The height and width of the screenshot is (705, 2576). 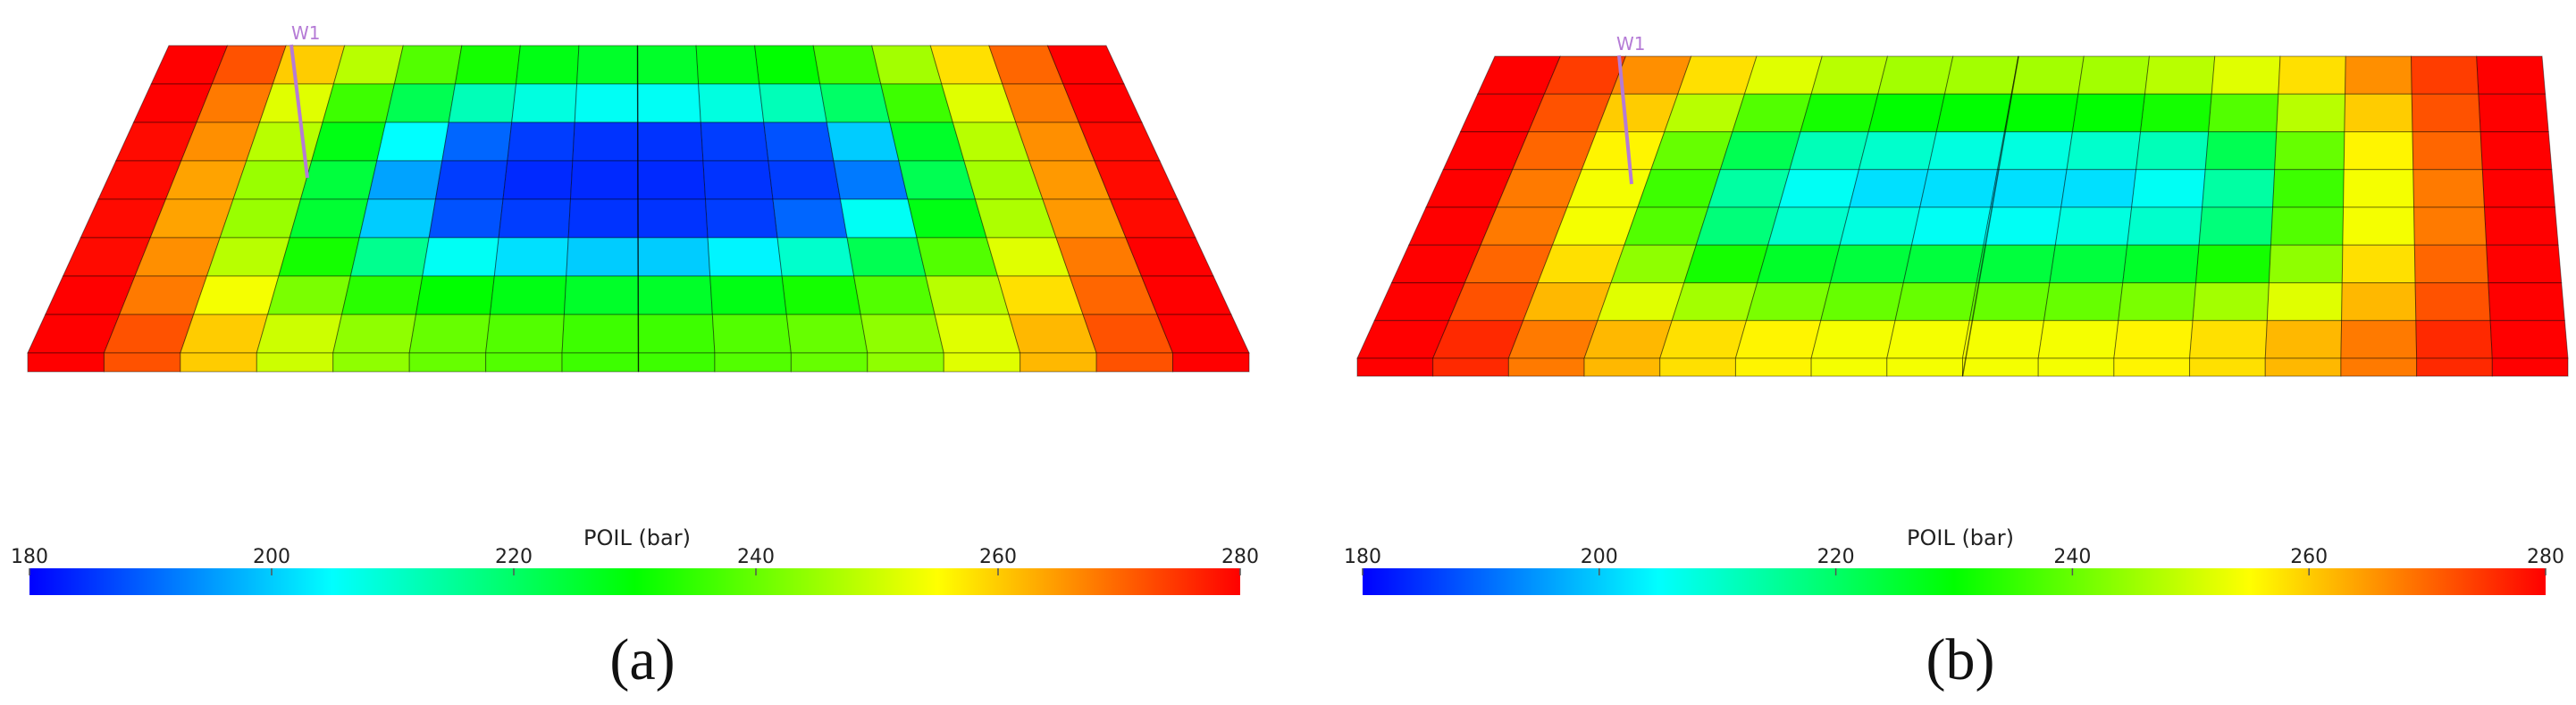 What do you see at coordinates (2545, 557) in the screenshot?
I see `colorbar-tick-label: 280` at bounding box center [2545, 557].